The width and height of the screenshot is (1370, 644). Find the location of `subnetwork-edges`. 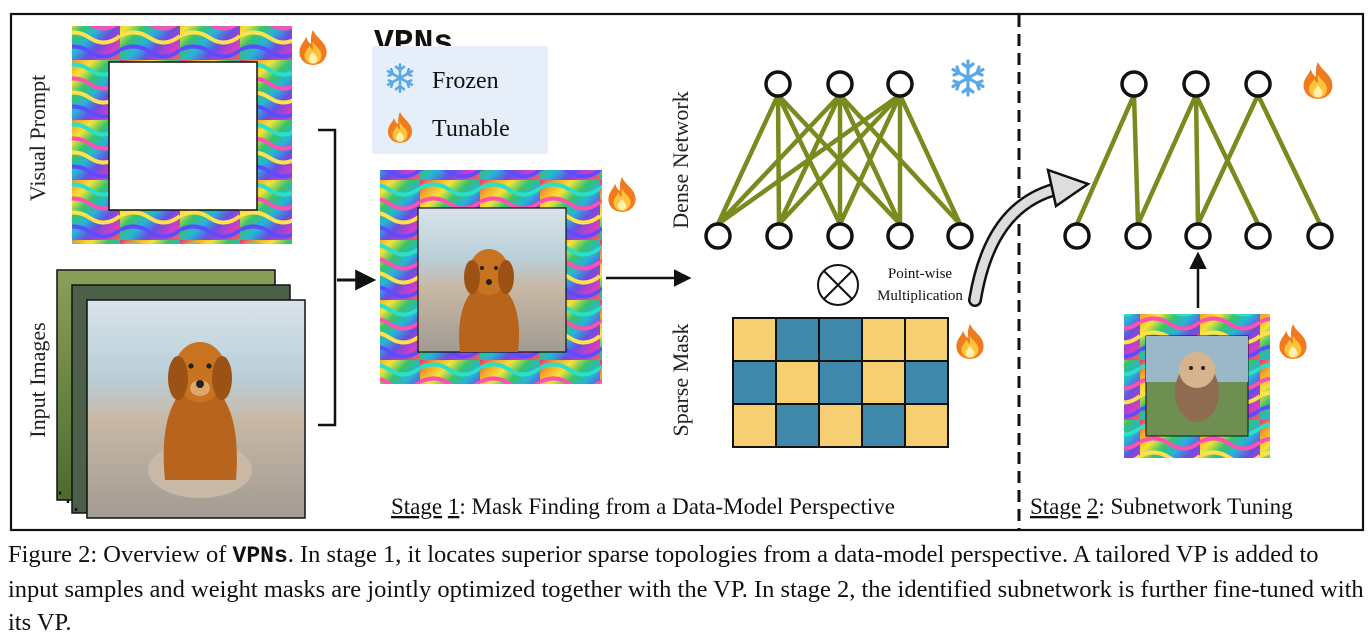

subnetwork-edges is located at coordinates (1198, 159).